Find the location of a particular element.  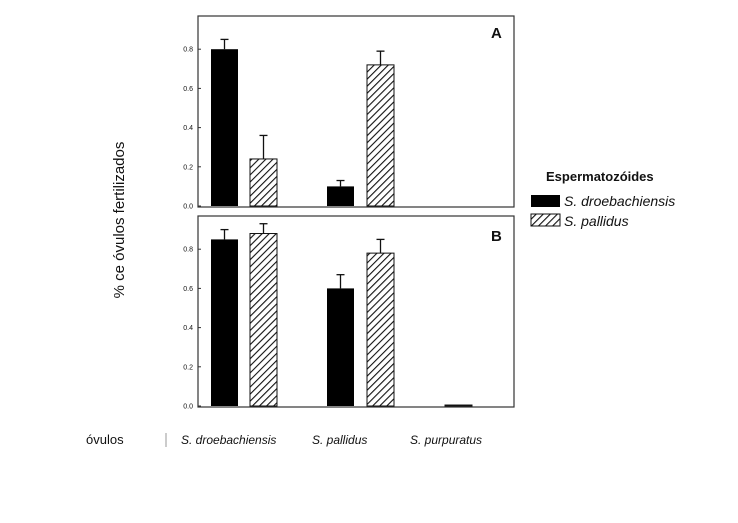

y-tick-label-a-1: 0.2 is located at coordinates (188, 167).